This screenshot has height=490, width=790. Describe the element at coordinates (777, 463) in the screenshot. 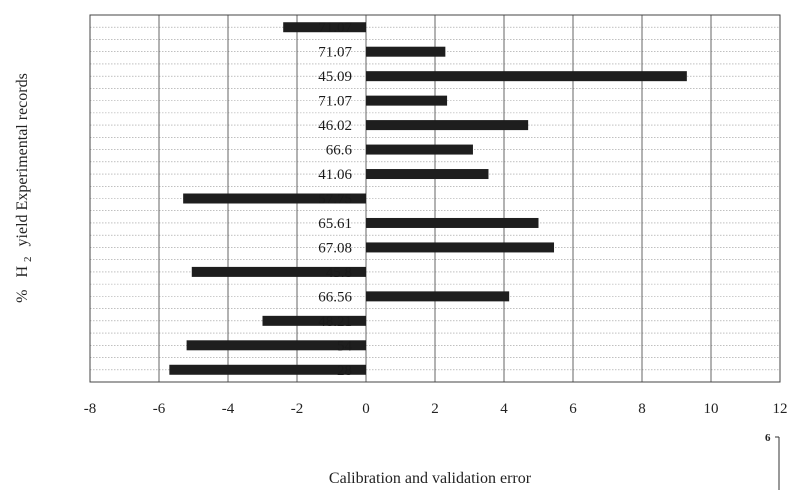

I see `corner-fragment-axis` at that location.